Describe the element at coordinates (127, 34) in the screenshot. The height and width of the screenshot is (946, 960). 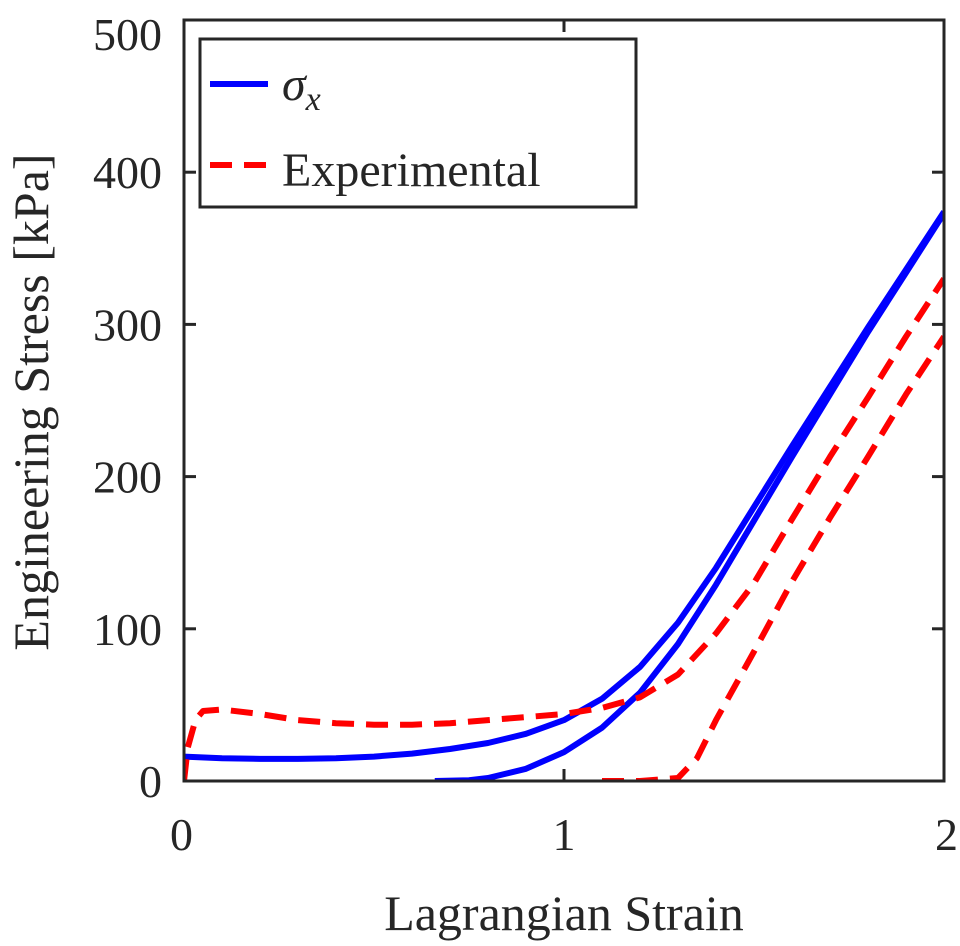
I see `y-tick-label: 500` at that location.